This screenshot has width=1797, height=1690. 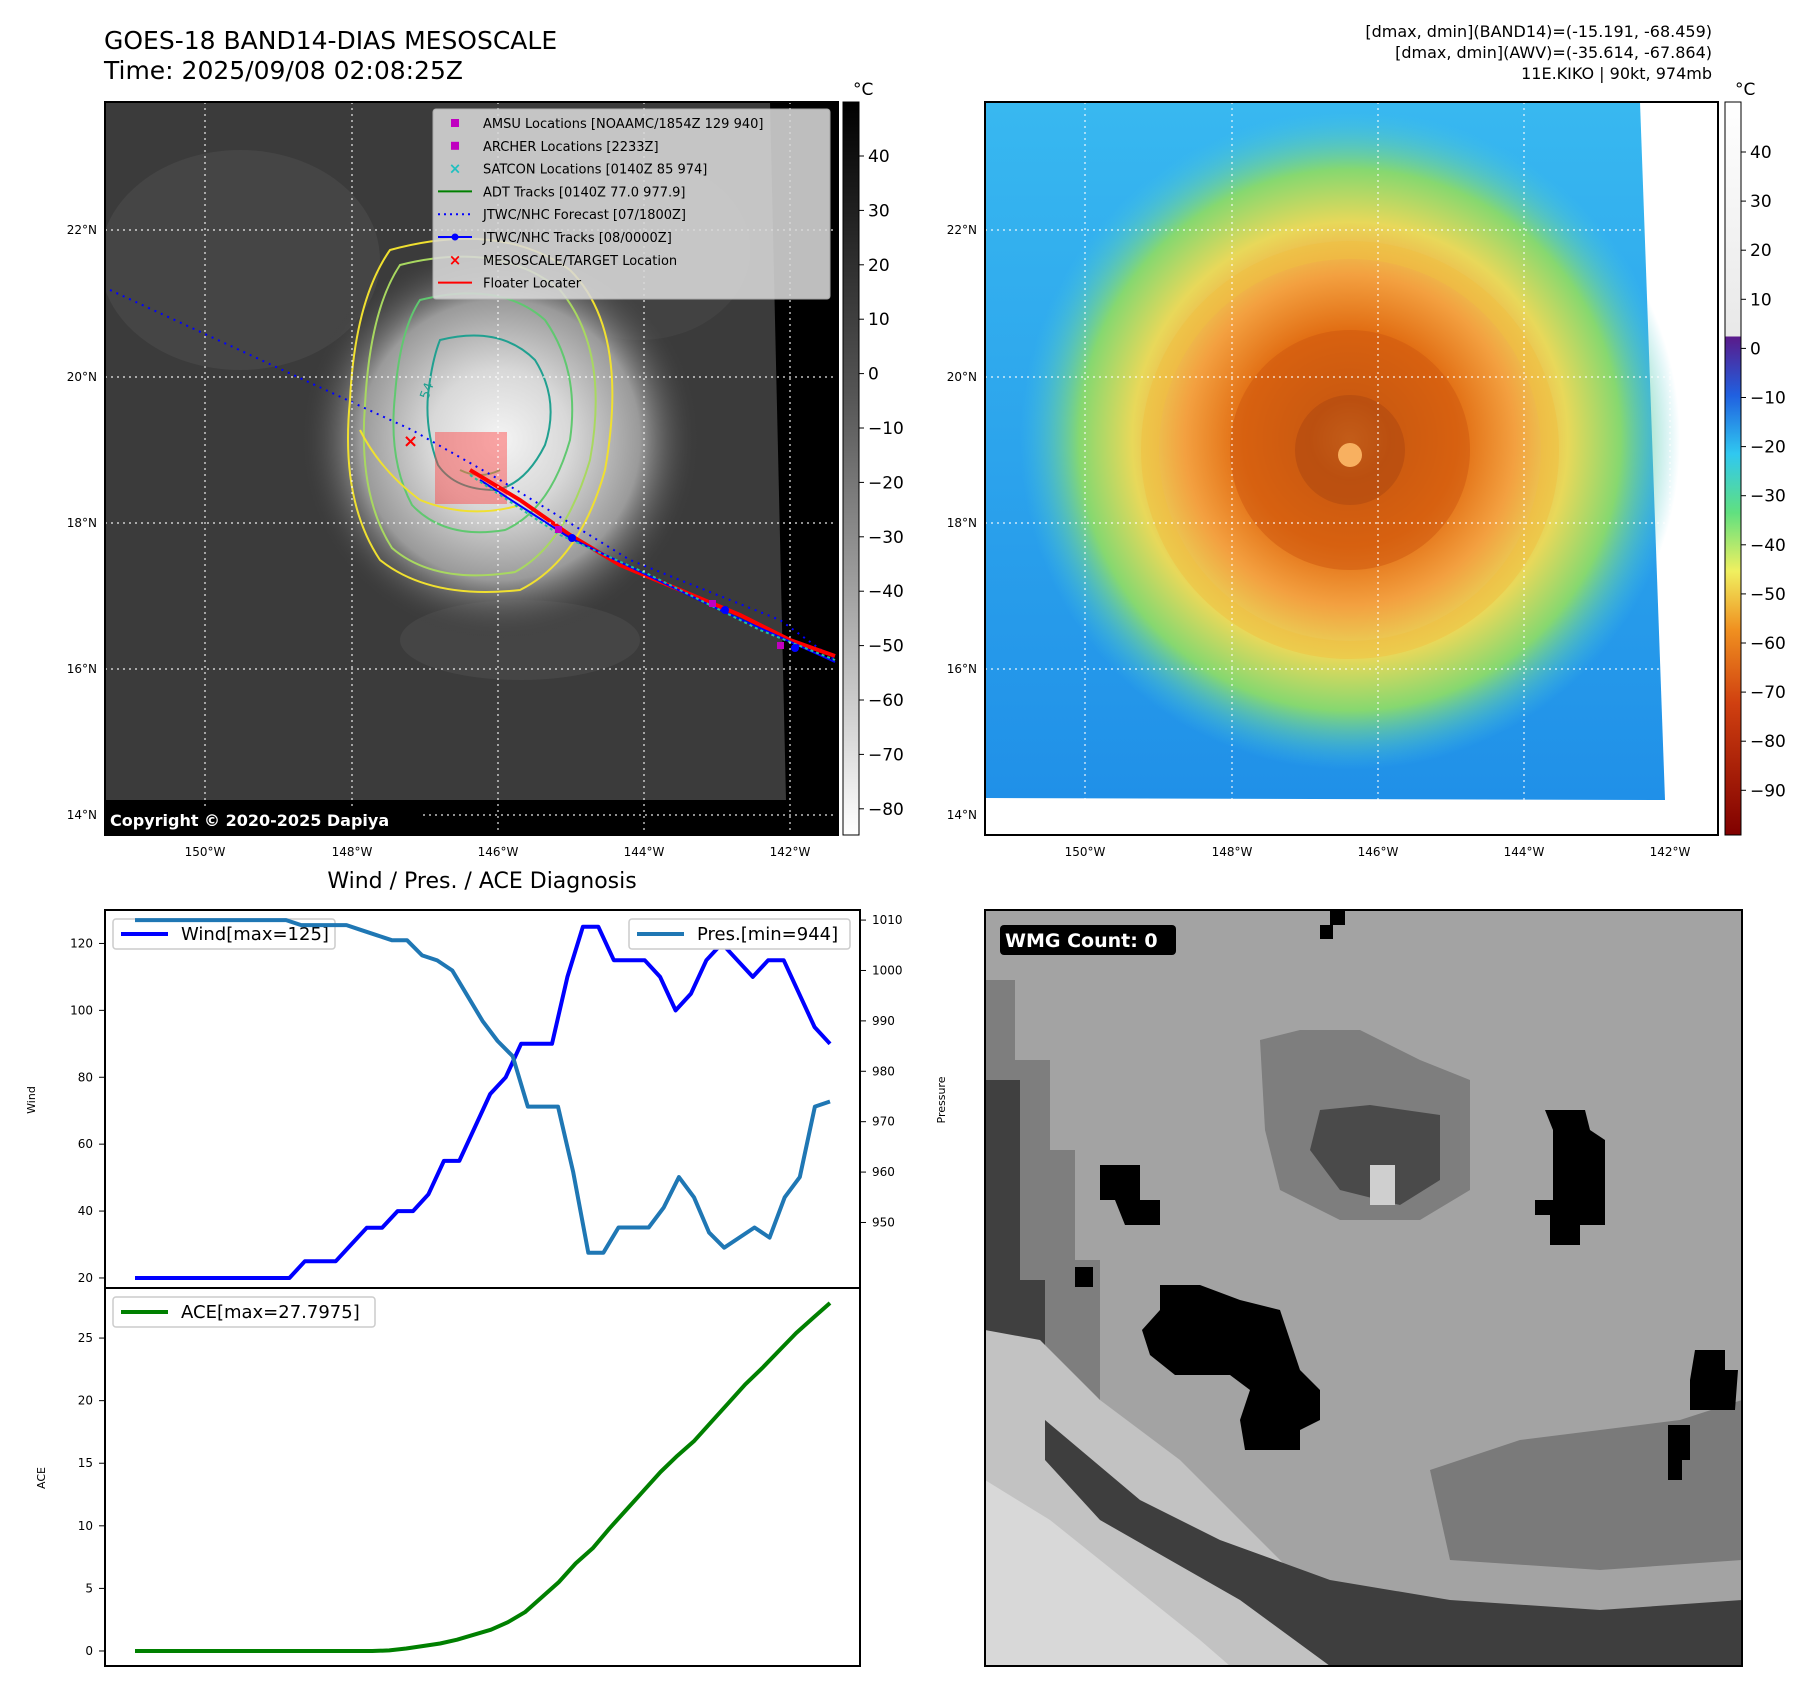 I want to click on copyright-text: Copyright © 2020-2025 Dapiya, so click(x=249, y=820).